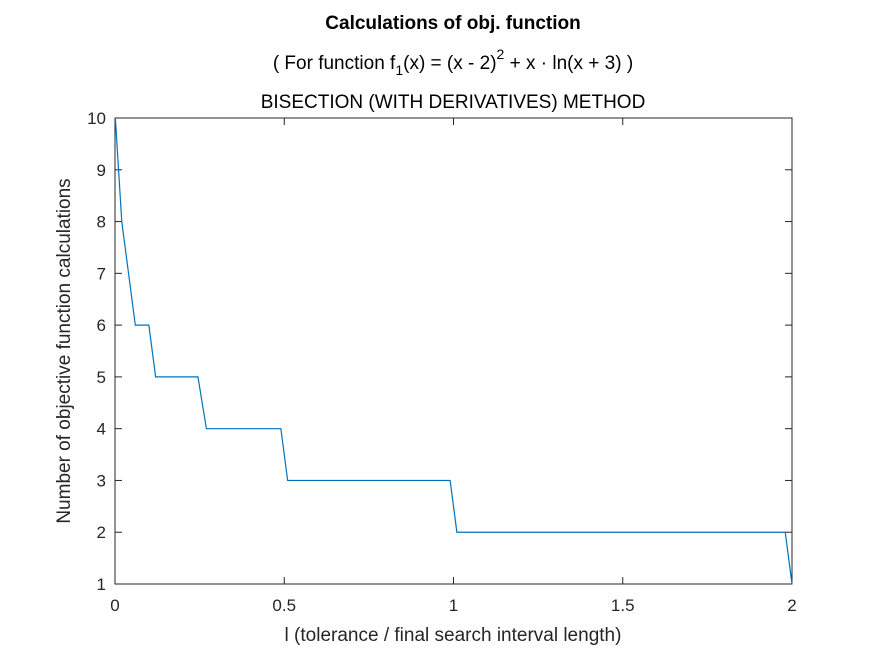 The image size is (875, 656). What do you see at coordinates (101, 532) in the screenshot?
I see `y-tick-label: 2` at bounding box center [101, 532].